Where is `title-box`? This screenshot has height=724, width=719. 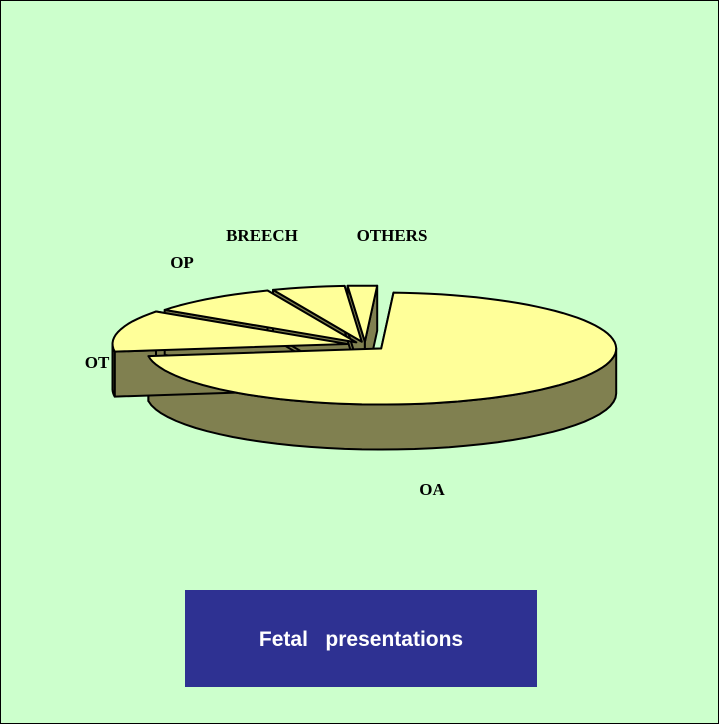
title-box is located at coordinates (361, 638).